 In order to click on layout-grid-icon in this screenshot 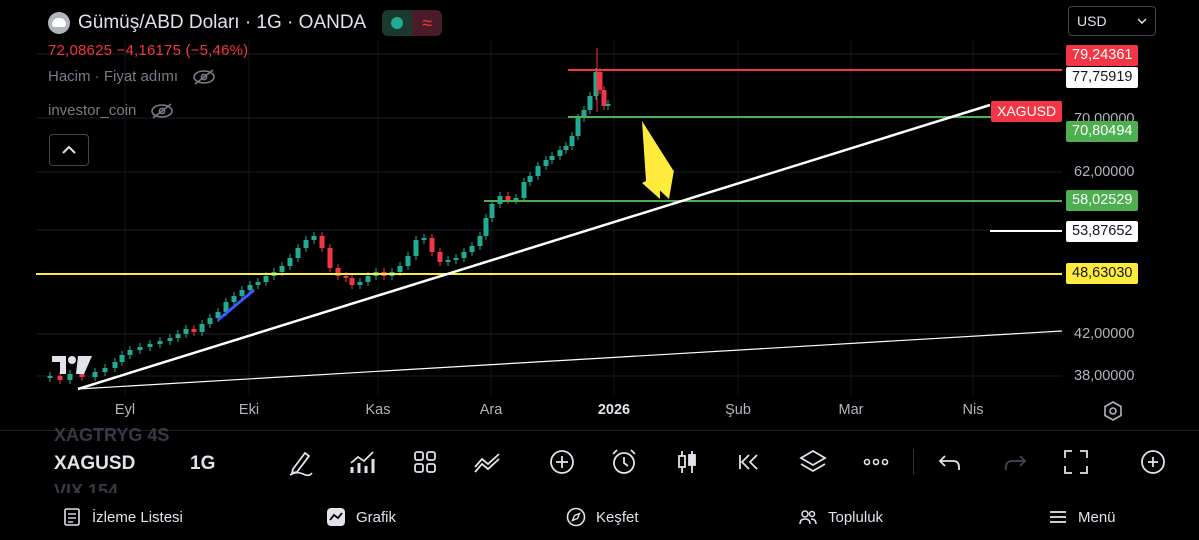, I will do `click(425, 462)`.